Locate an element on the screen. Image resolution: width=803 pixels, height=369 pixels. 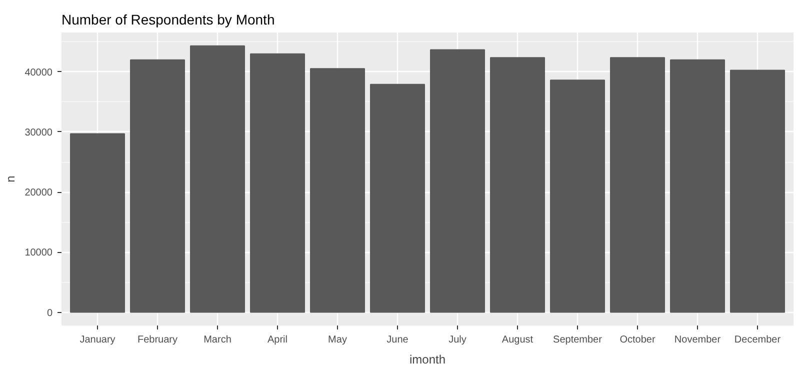
y-tick-label: 40000 is located at coordinates (38, 72).